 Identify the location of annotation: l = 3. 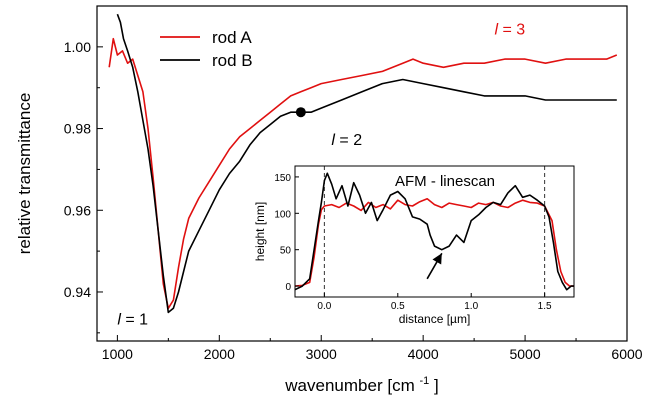
(510, 30).